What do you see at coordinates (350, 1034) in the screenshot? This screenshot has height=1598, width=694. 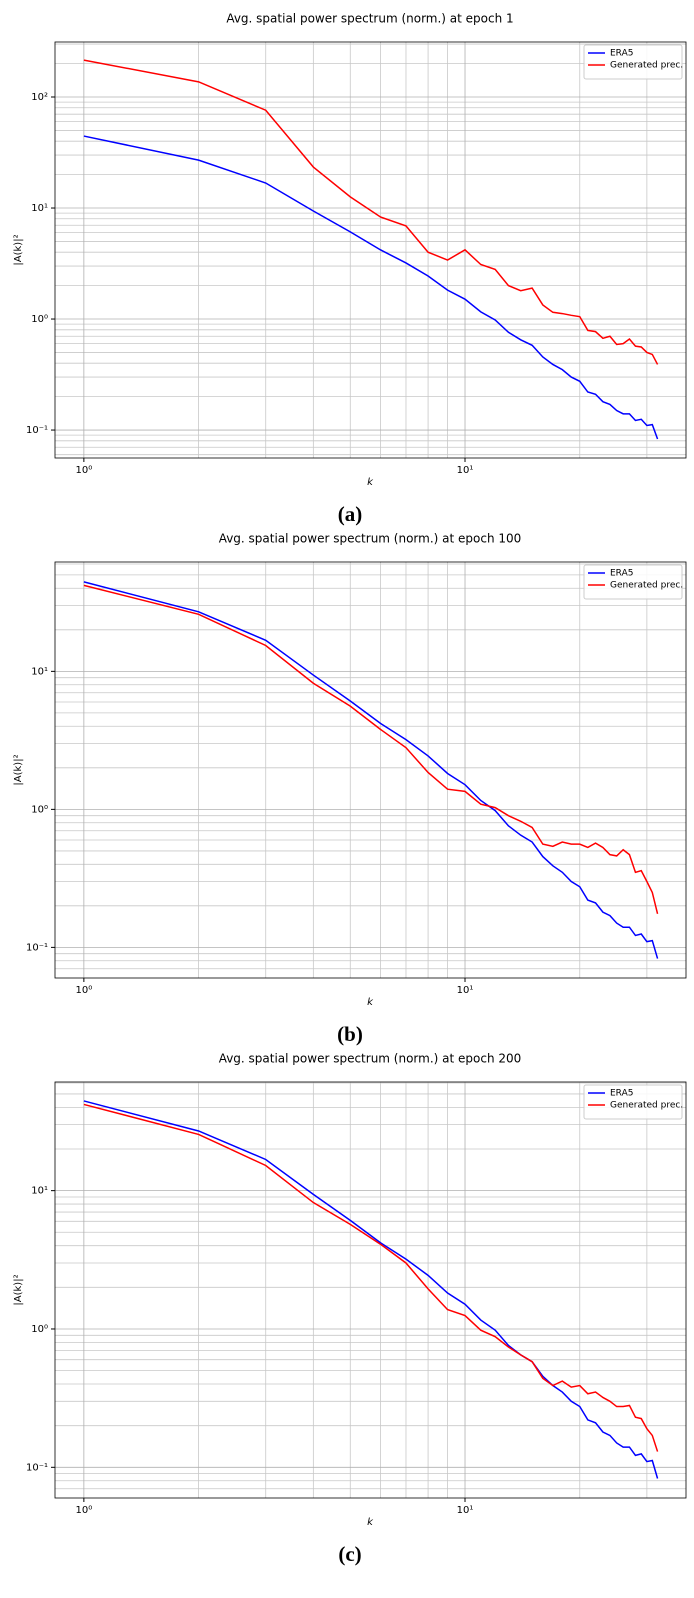 I see `caption: (b)` at bounding box center [350, 1034].